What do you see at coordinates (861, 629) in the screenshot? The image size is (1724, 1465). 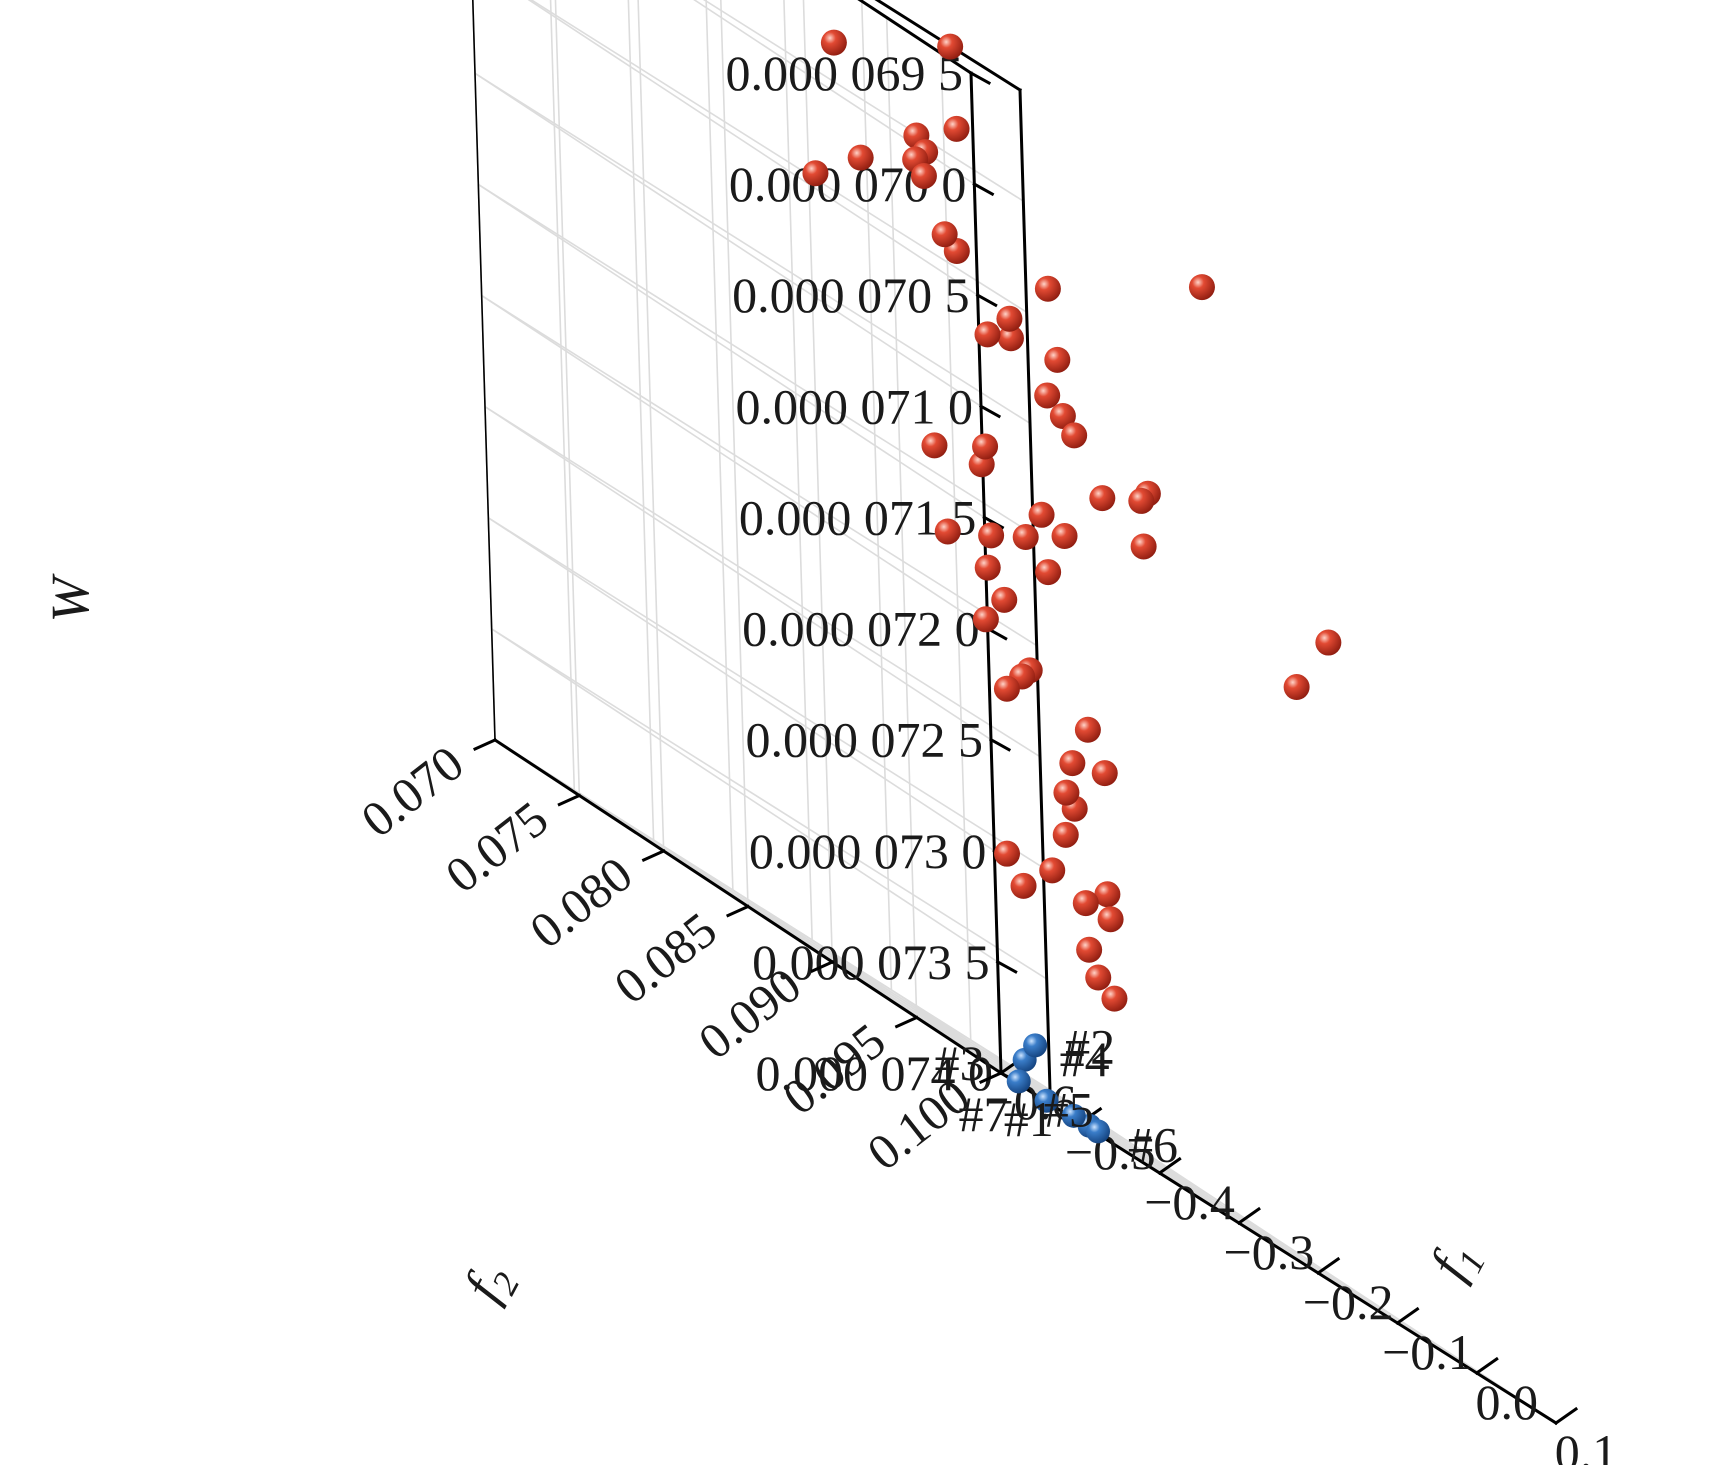 I see `z-tick-label: 0.000 072 0` at bounding box center [861, 629].